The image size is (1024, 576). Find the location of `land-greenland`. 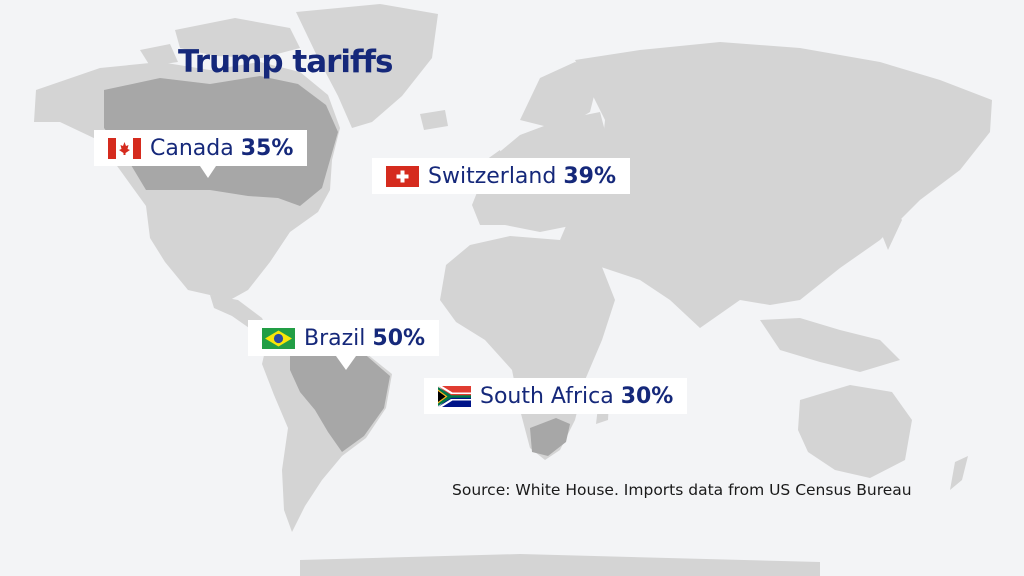

land-greenland is located at coordinates (367, 66).